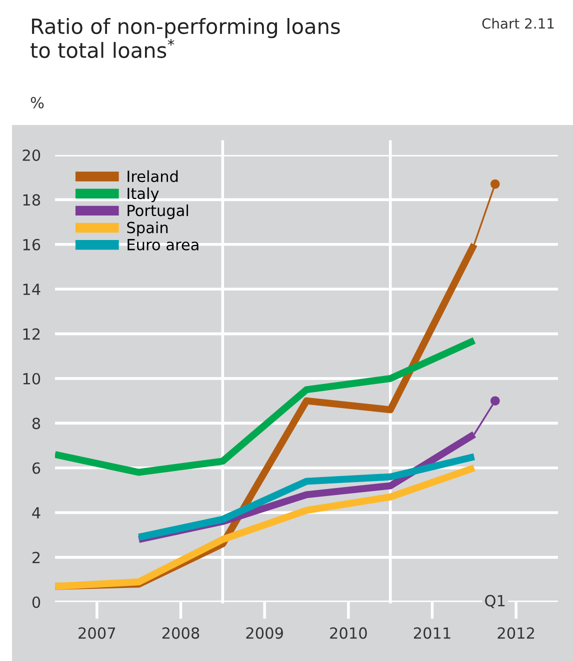 The width and height of the screenshot is (573, 661). What do you see at coordinates (147, 229) in the screenshot?
I see `legend-label: Spain` at bounding box center [147, 229].